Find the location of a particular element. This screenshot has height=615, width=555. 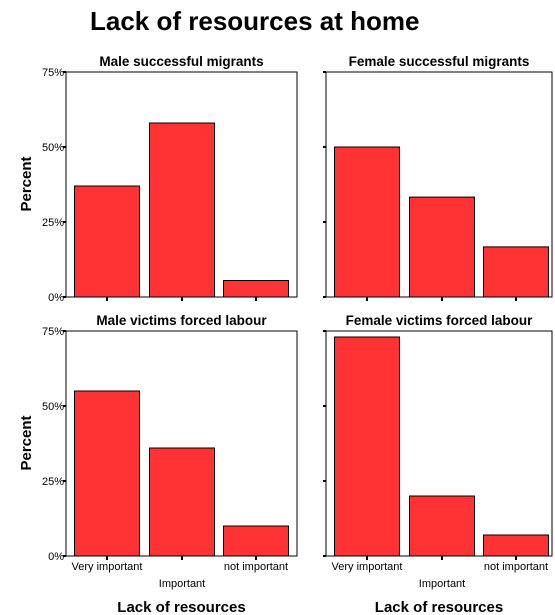

chart-title: Lack of resources at home is located at coordinates (255, 21).